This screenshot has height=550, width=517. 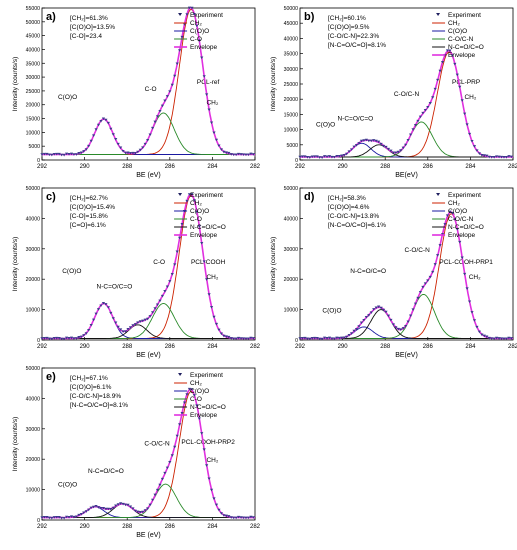 What do you see at coordinates (67, 97) in the screenshot?
I see `peak-label: C(O)O` at bounding box center [67, 97].